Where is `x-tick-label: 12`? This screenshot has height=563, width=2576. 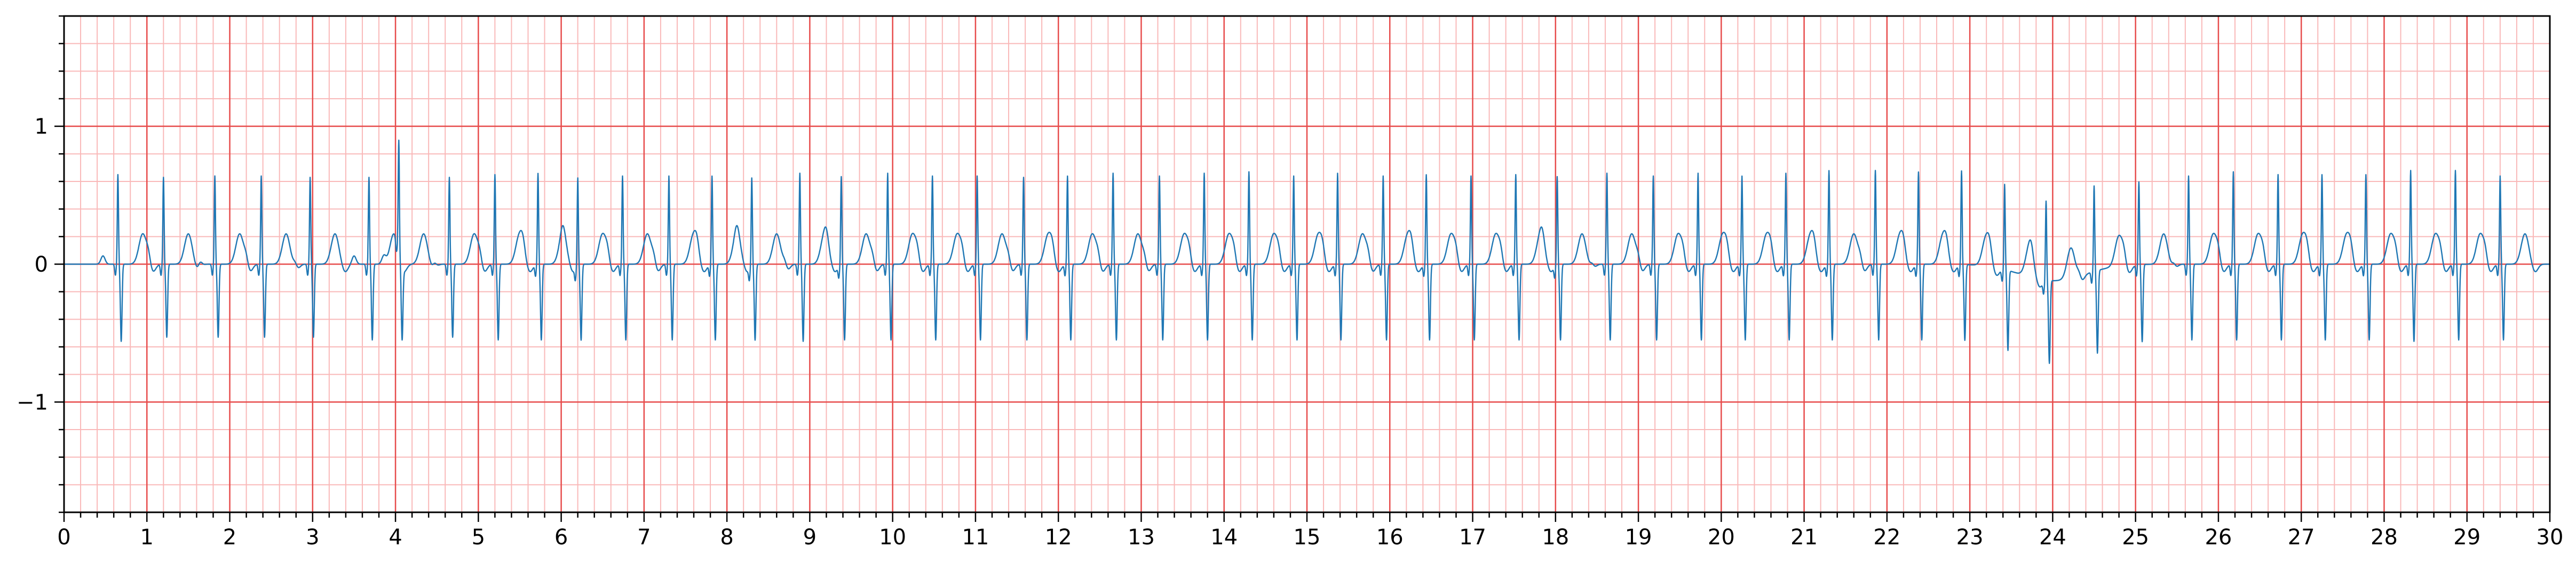 x-tick-label: 12 is located at coordinates (1058, 537).